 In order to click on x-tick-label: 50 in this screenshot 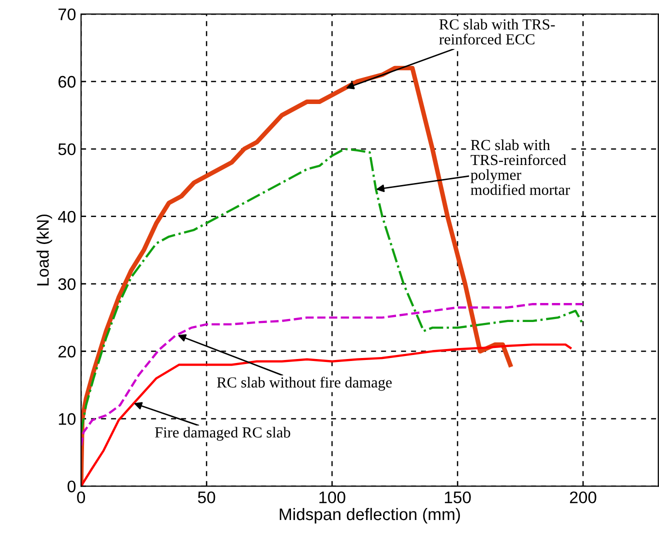, I will do `click(207, 497)`.